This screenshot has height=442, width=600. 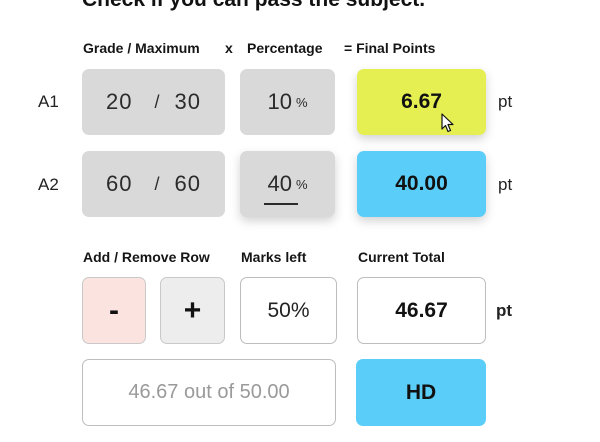 What do you see at coordinates (285, 48) in the screenshot?
I see `header-percentage: Percentage` at bounding box center [285, 48].